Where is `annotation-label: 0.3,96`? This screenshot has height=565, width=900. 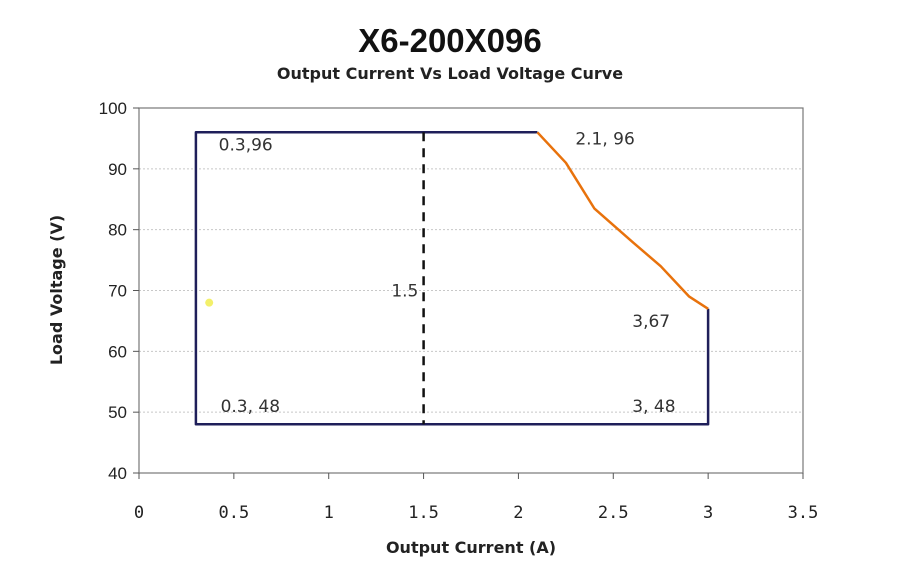 annotation-label: 0.3,96 is located at coordinates (246, 146).